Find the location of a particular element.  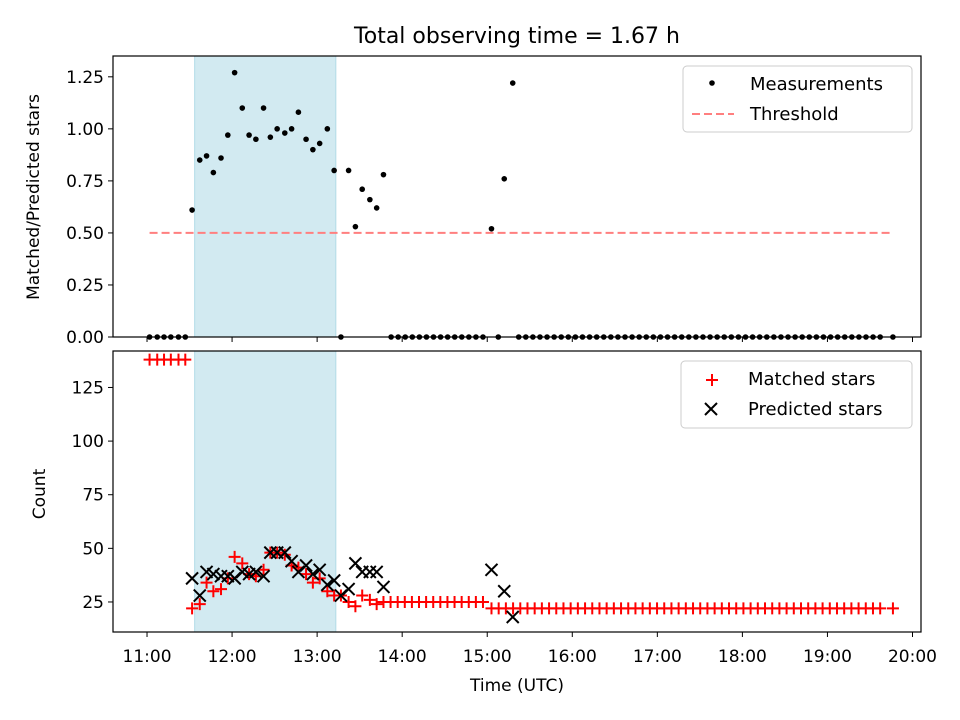

top-ylabel: Matched/Predicted stars is located at coordinates (34, 197).